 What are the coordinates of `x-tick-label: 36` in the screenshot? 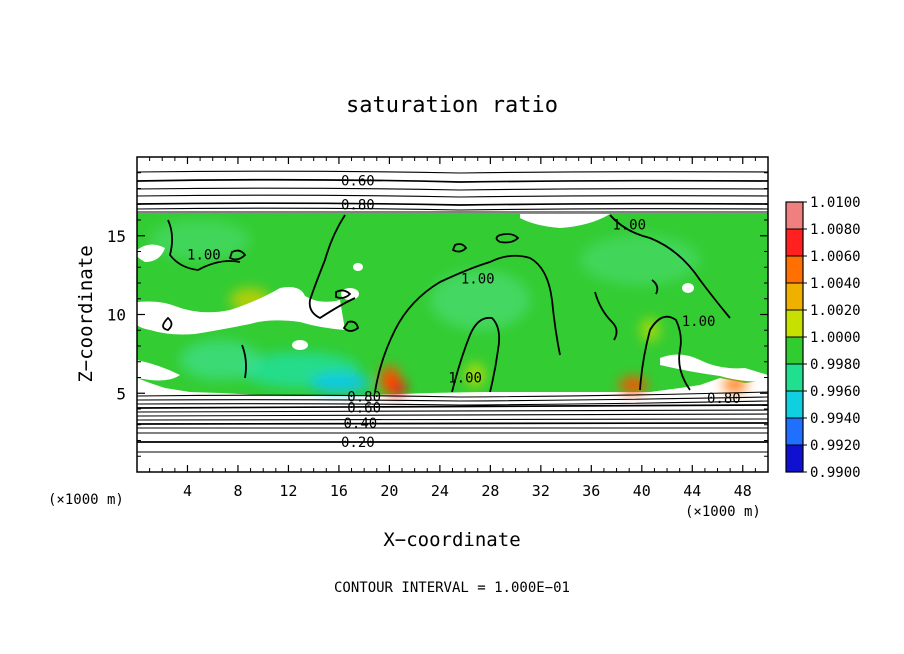 It's located at (591, 491).